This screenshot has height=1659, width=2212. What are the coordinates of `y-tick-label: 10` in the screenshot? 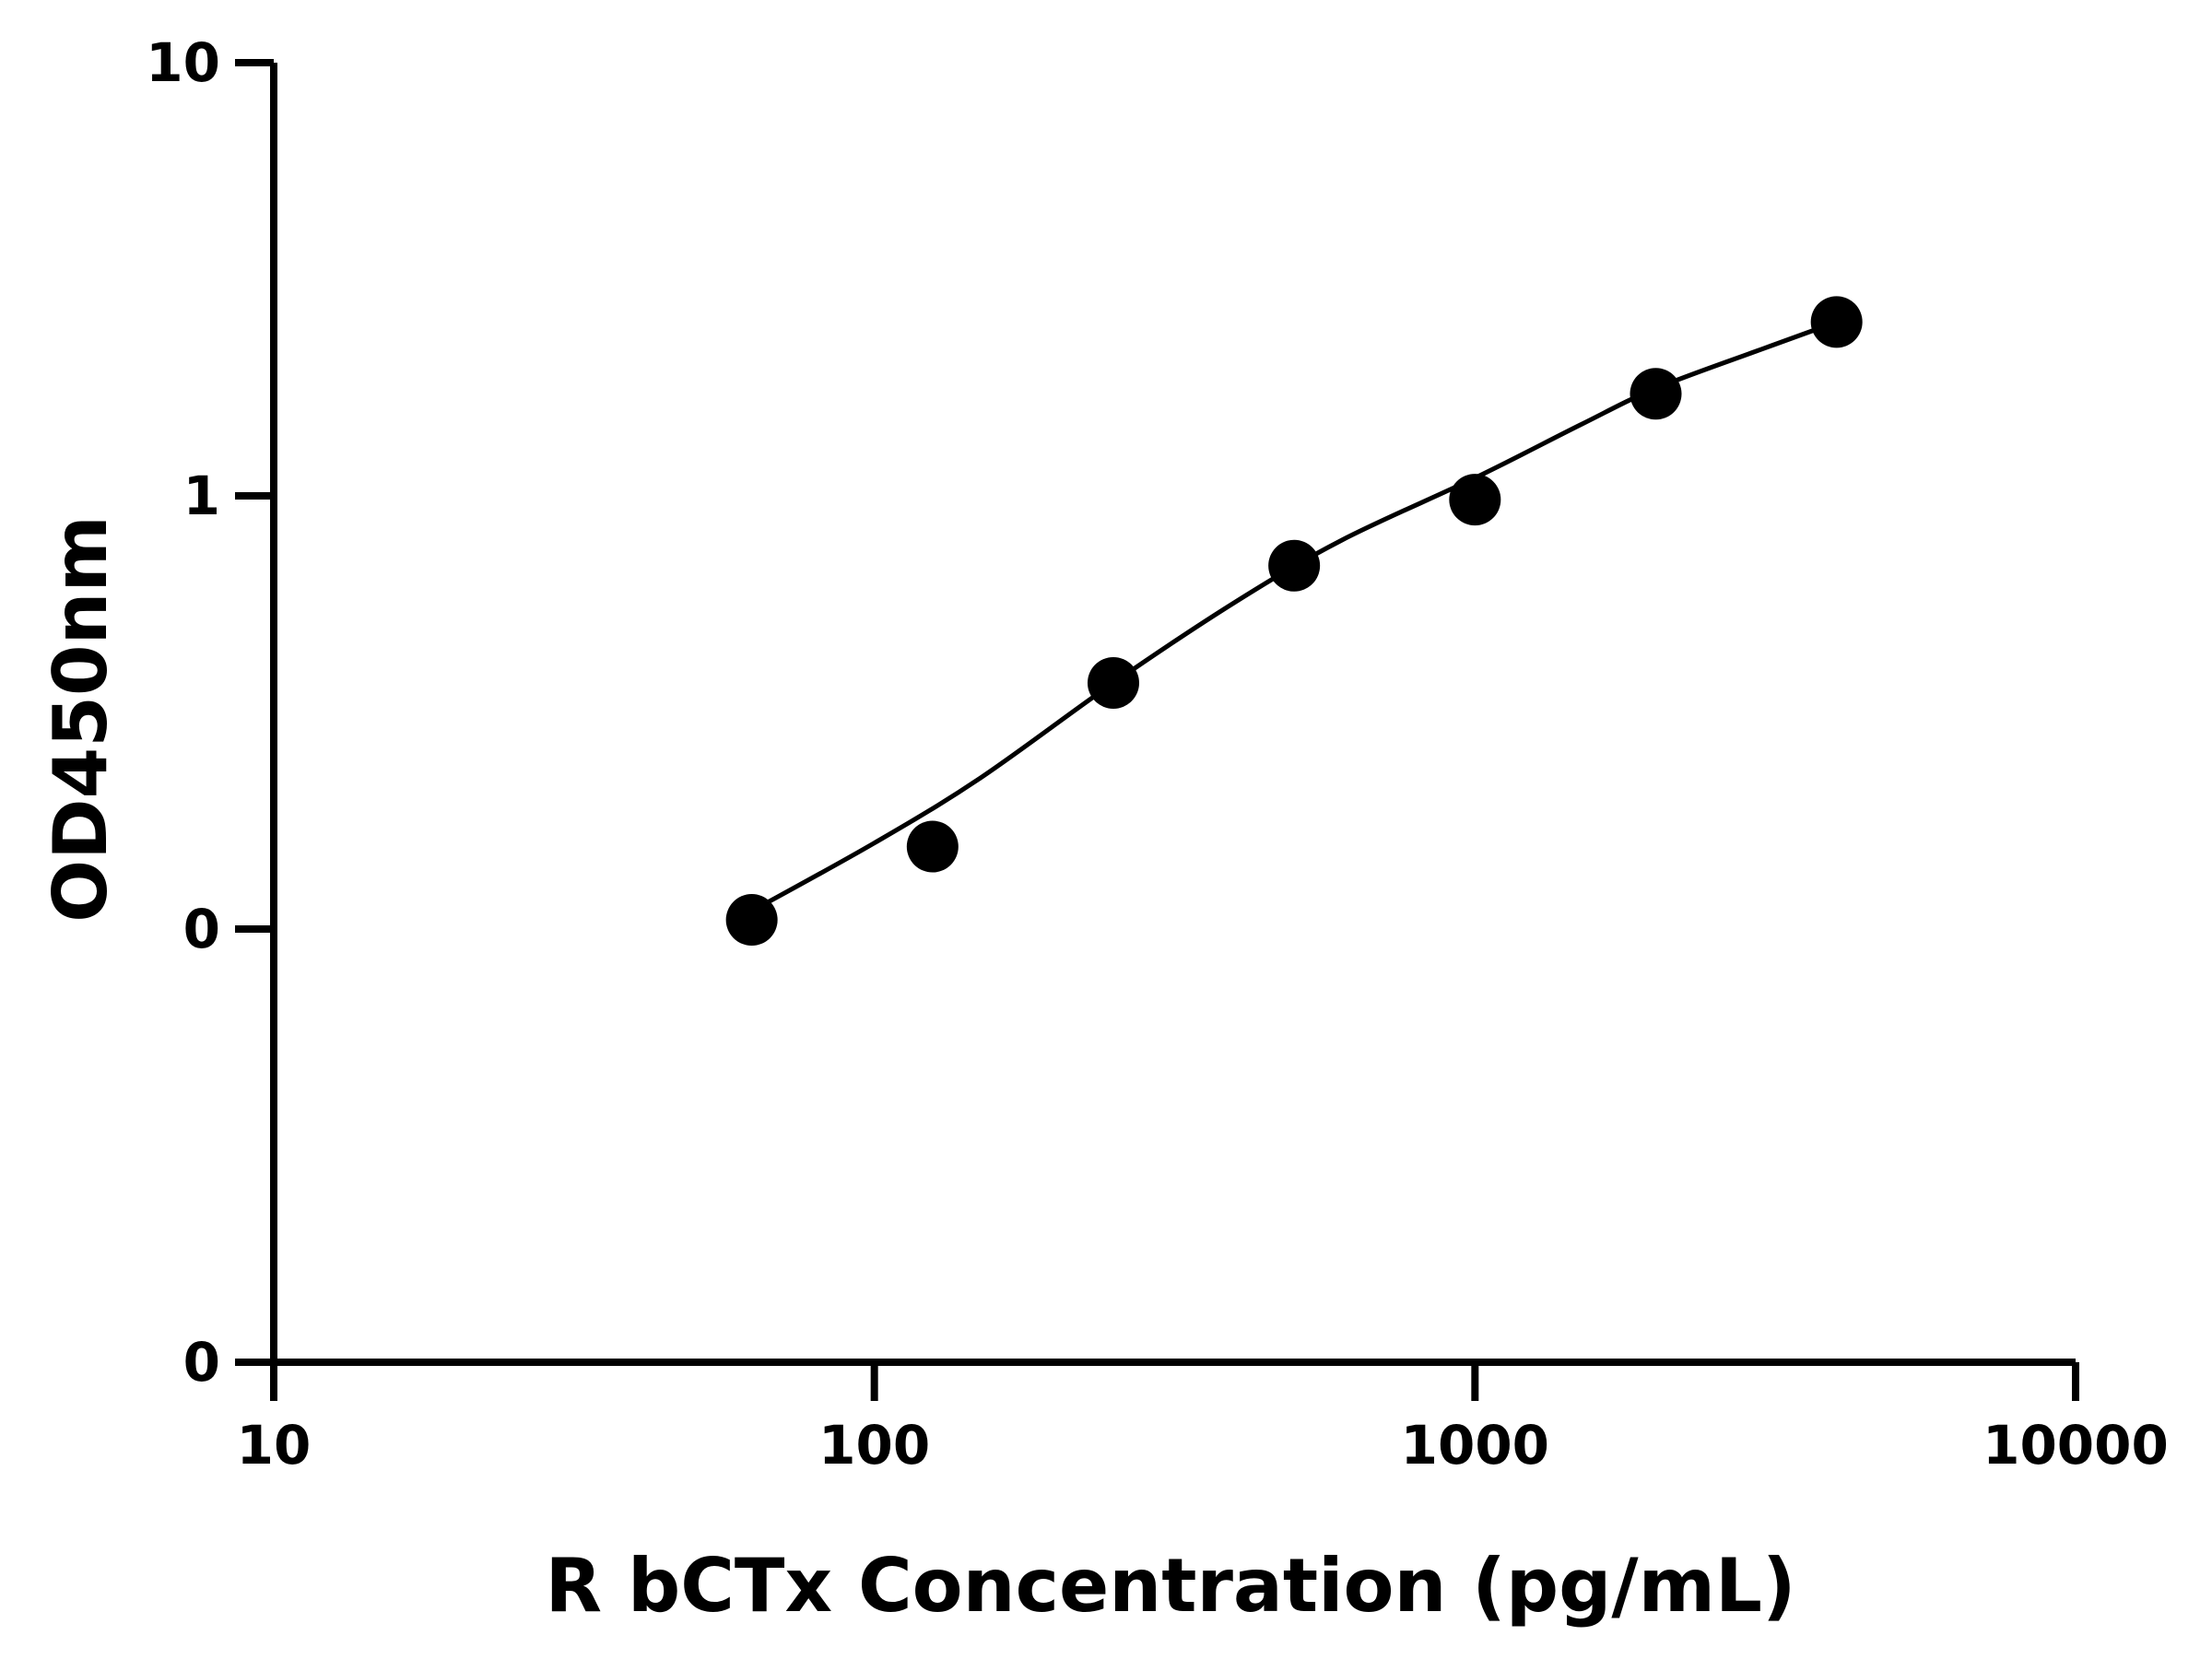 It's located at (183, 62).